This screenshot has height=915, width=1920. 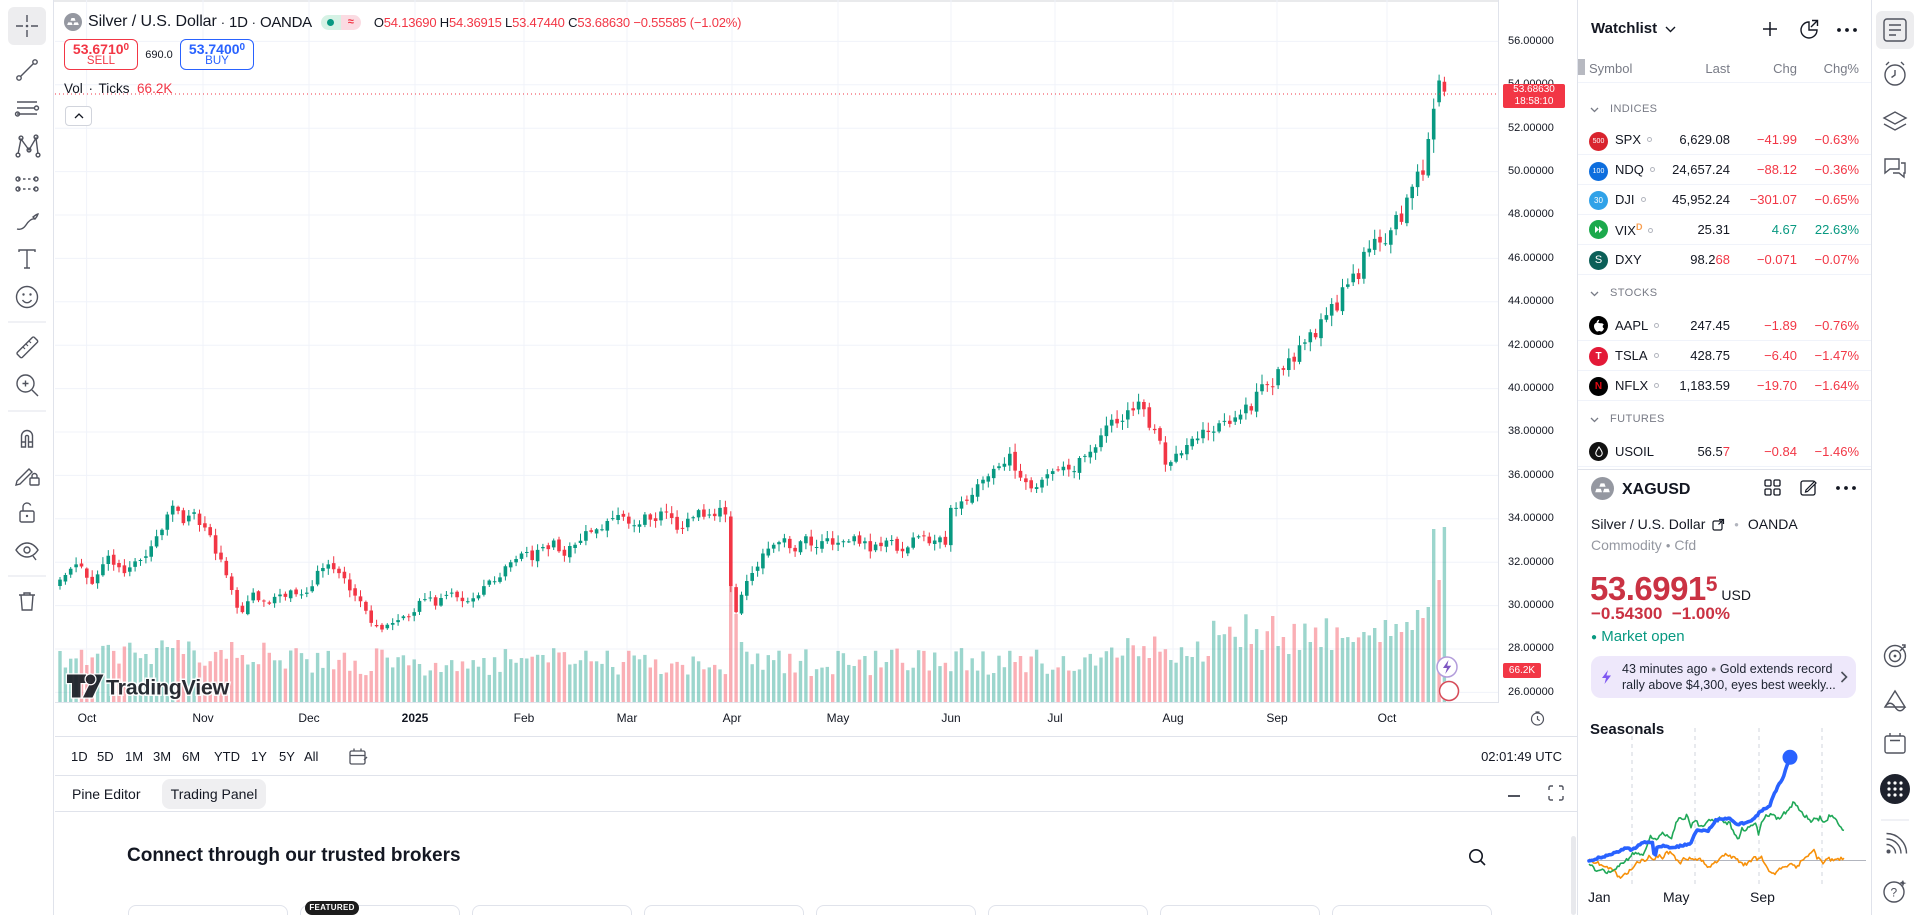 What do you see at coordinates (1599, 897) in the screenshot?
I see `svg-text: Jan` at bounding box center [1599, 897].